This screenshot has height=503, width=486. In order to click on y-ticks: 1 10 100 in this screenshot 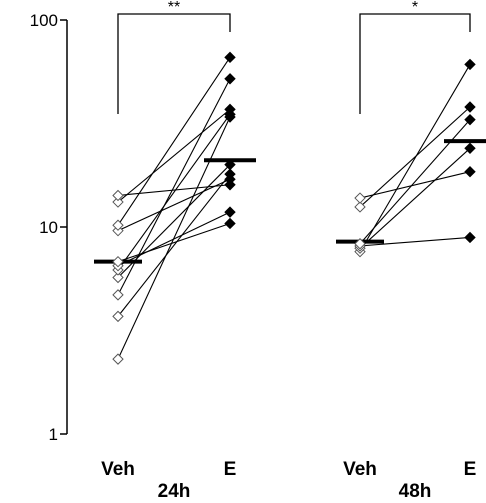, I will do `click(48, 227)`.